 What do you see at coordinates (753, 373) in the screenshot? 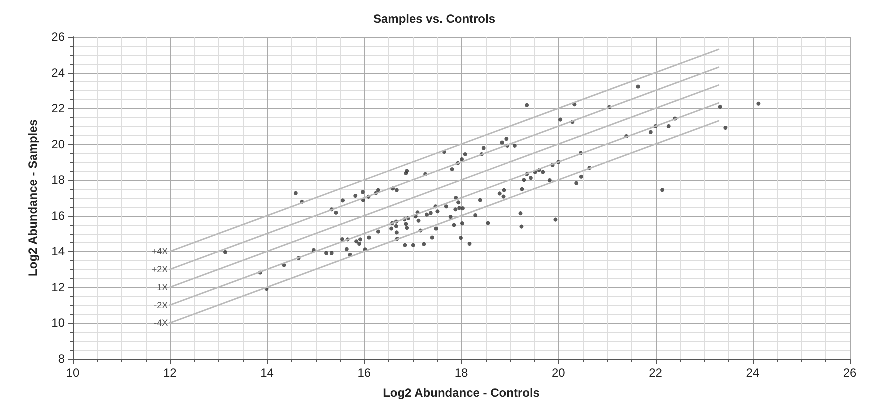
I see `x-tick-label: 24` at bounding box center [753, 373].